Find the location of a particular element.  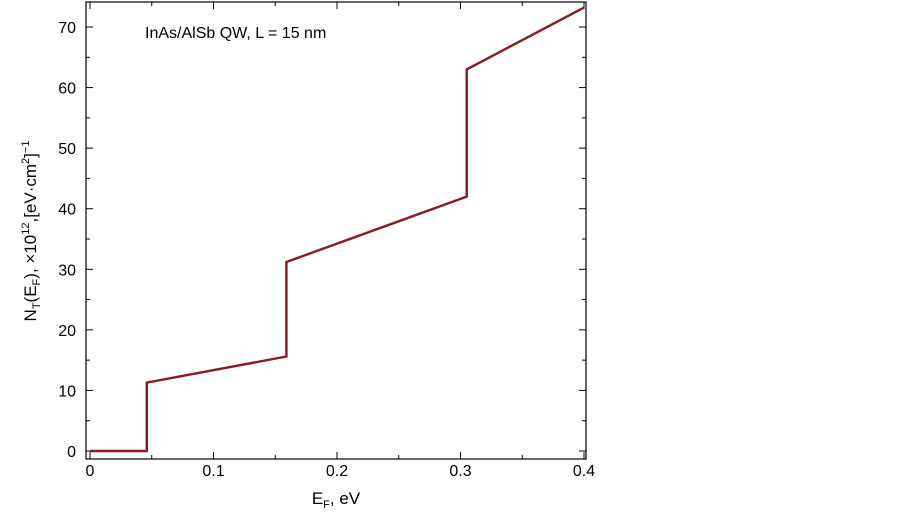

y-tick-label: 0 is located at coordinates (71, 452).